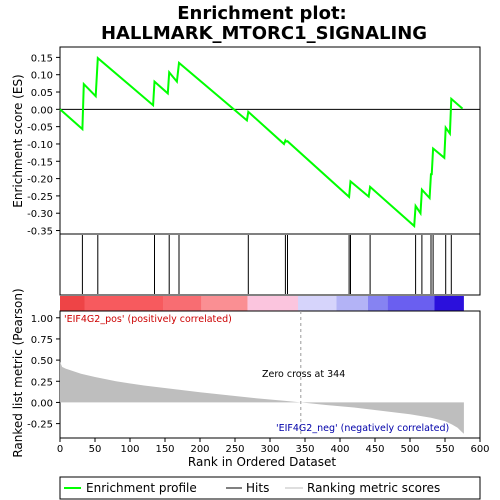 This screenshot has width=500, height=500. I want to click on hit-lines, so click(266, 264).